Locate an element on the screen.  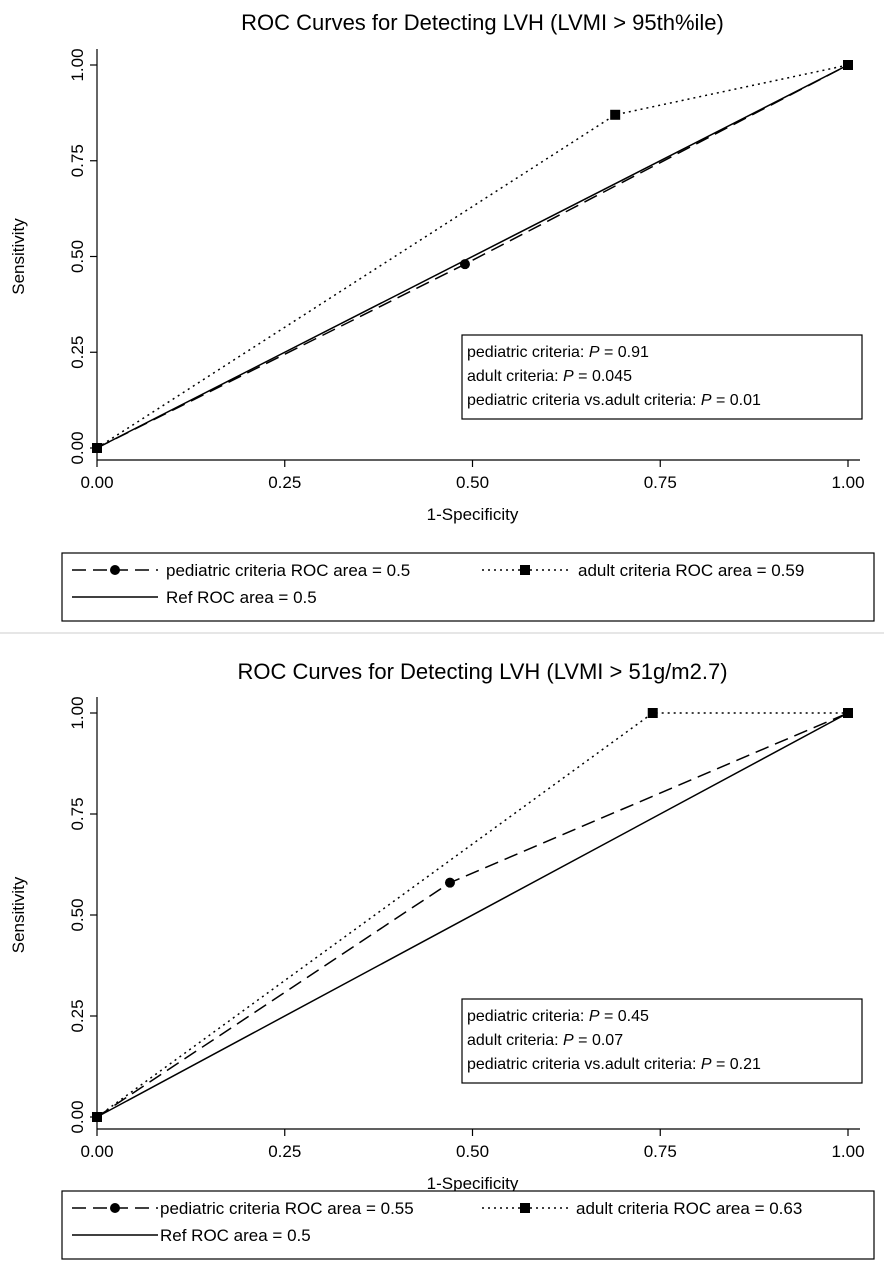
stats-value: = 0.21 is located at coordinates (736, 1064).